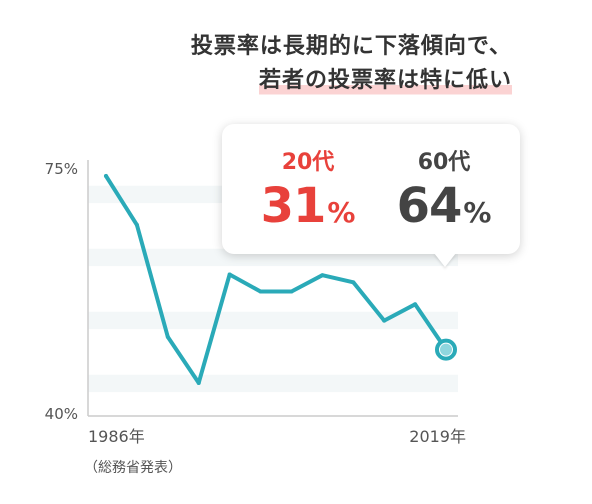 The height and width of the screenshot is (504, 592). I want to click on callout-box: 20代 31% 60代 64%, so click(371, 195).